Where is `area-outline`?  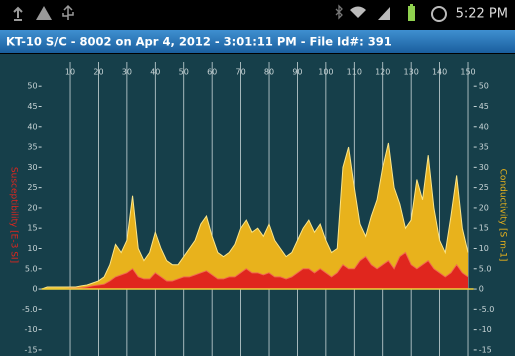
area-outline is located at coordinates (255, 270).